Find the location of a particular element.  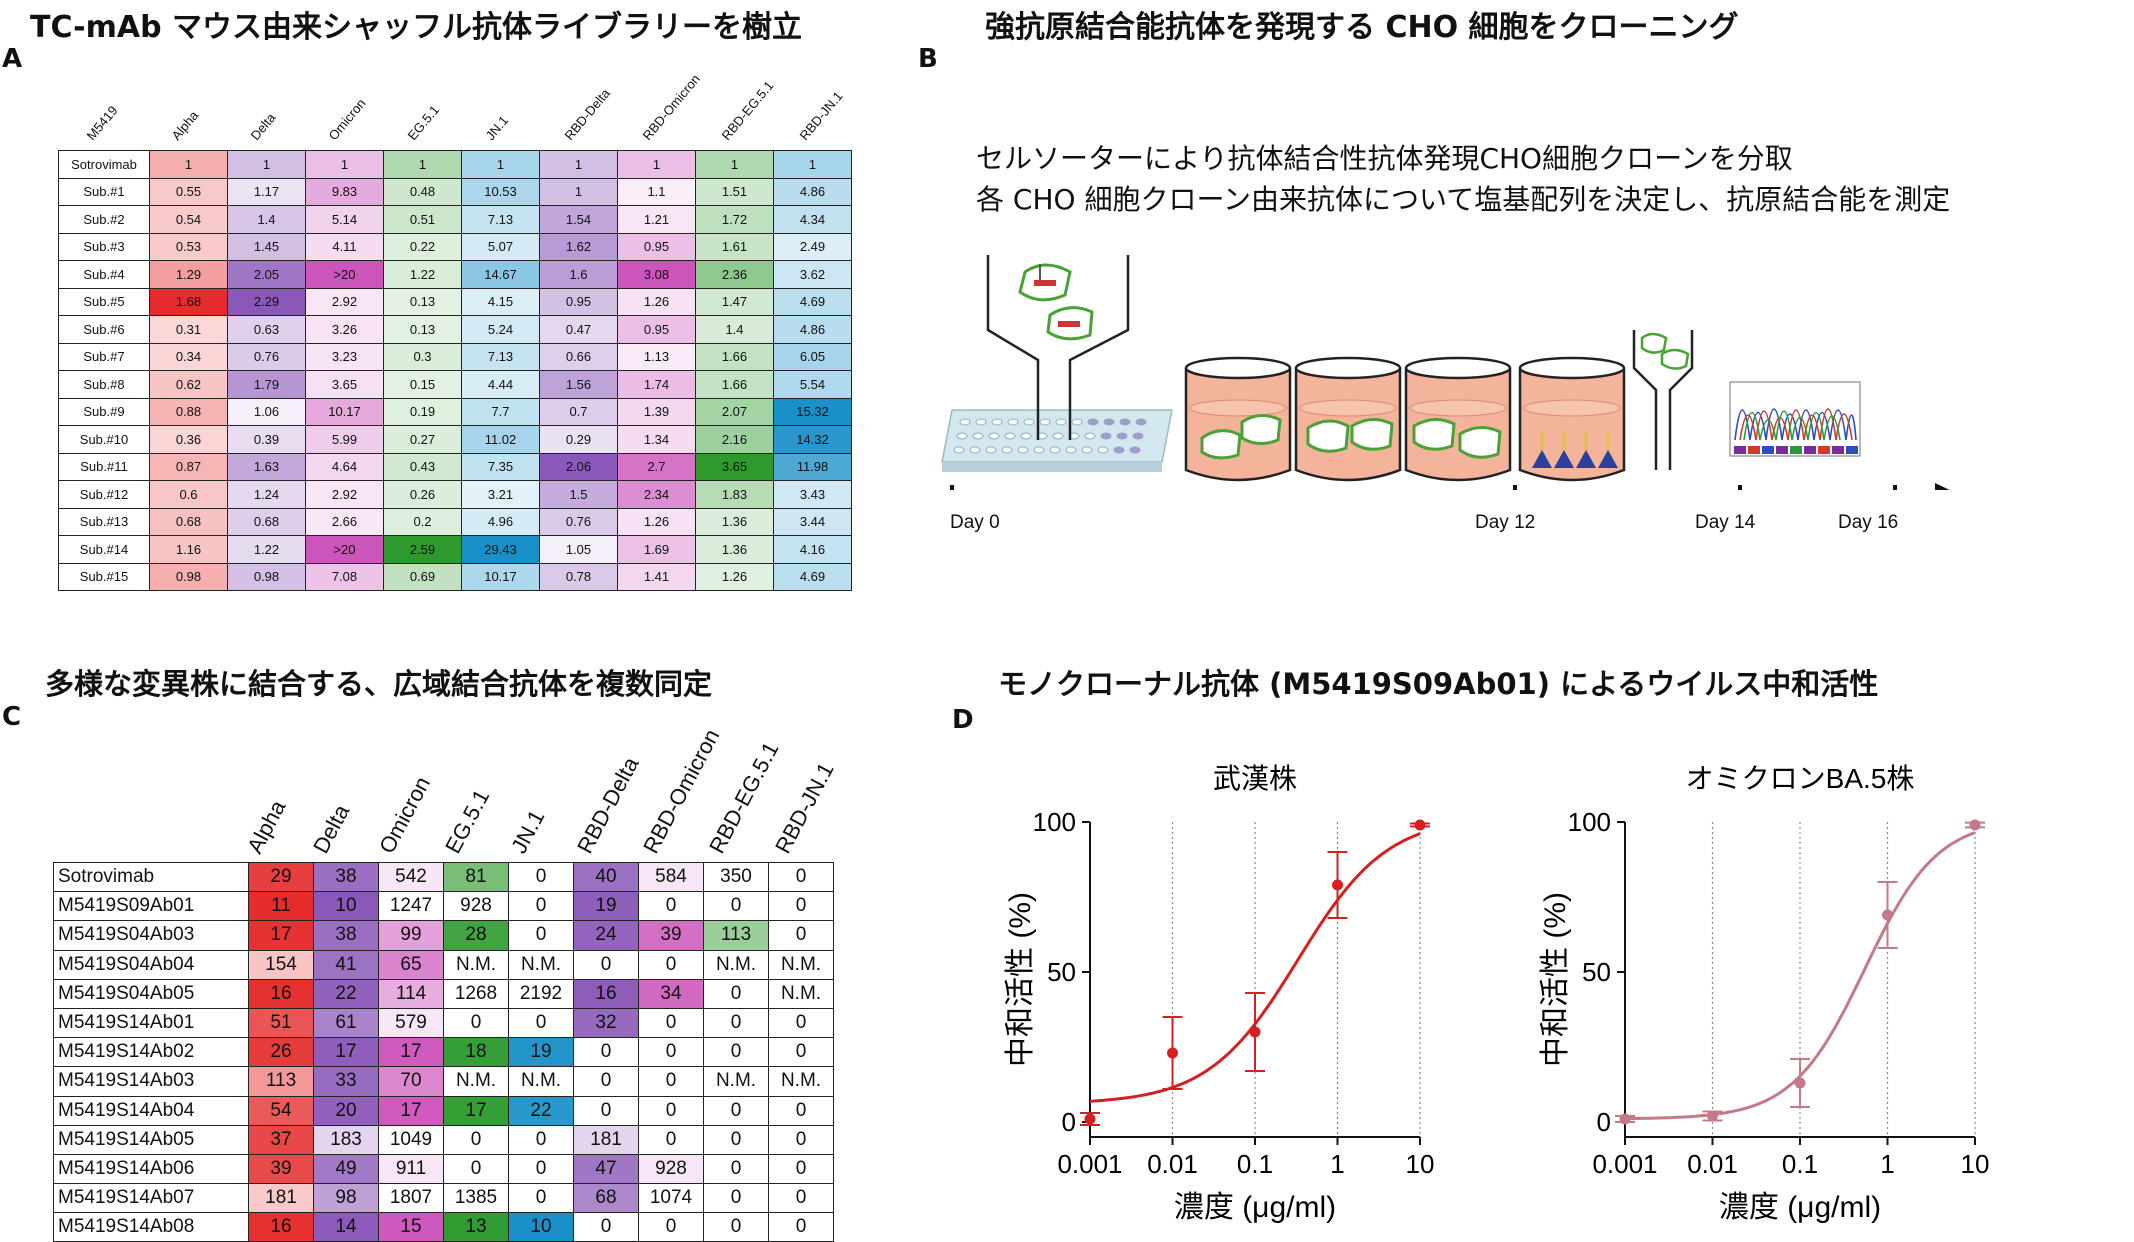

panel-a-cell: 0.68 is located at coordinates (266, 521).